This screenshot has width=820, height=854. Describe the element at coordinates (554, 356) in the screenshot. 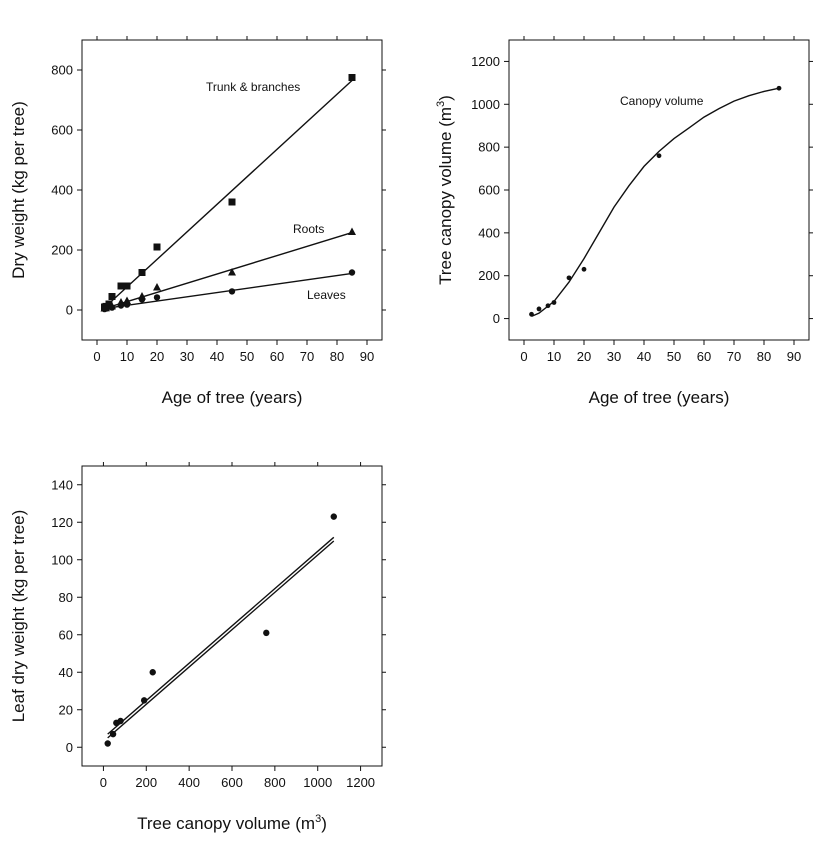

I see `x-tick-label: 10` at that location.